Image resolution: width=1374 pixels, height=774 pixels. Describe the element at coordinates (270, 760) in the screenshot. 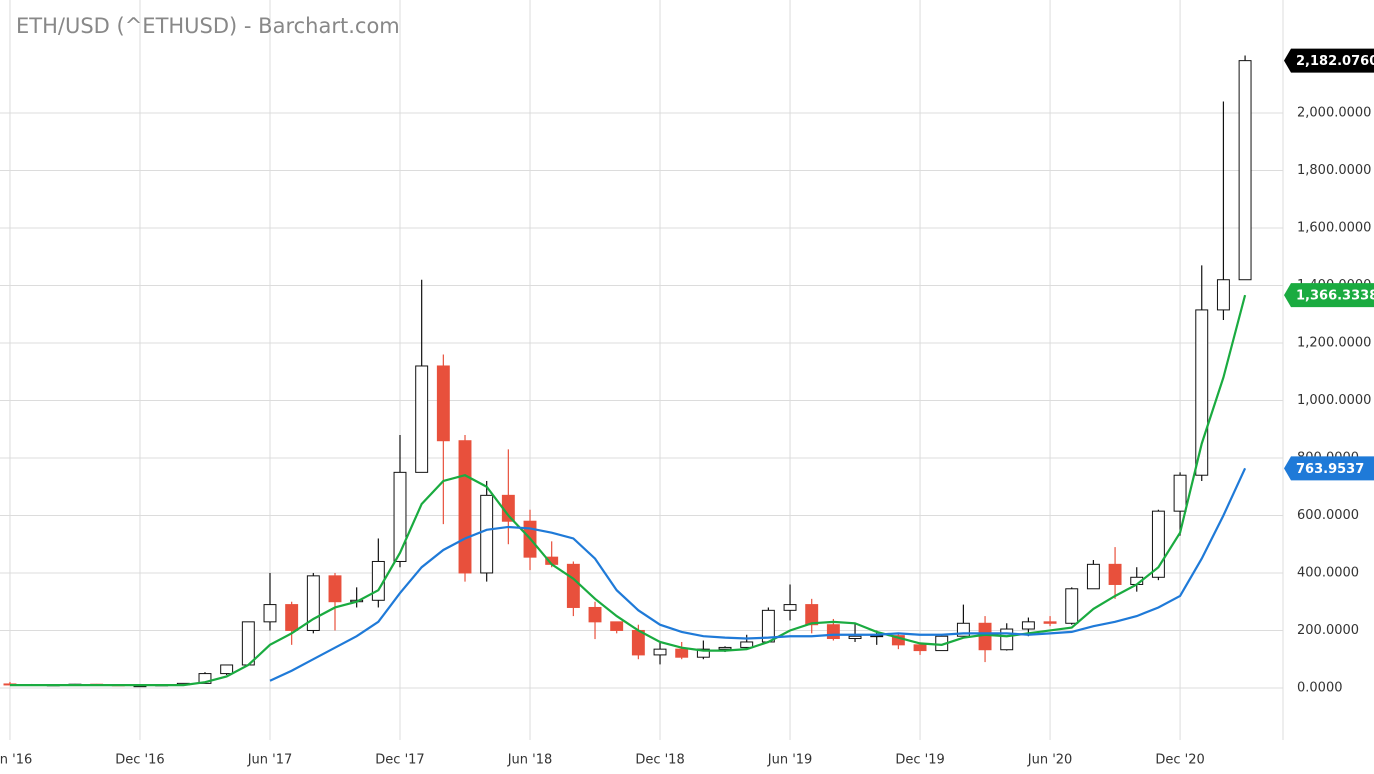

I see `x-tick-label: Jun '17` at that location.